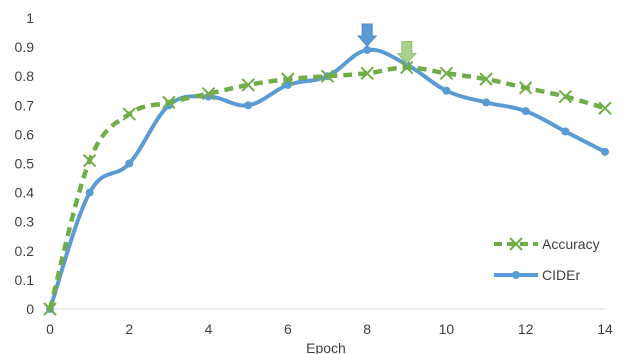 The width and height of the screenshot is (621, 354). I want to click on y-tick-label: 0.6, so click(25, 134).